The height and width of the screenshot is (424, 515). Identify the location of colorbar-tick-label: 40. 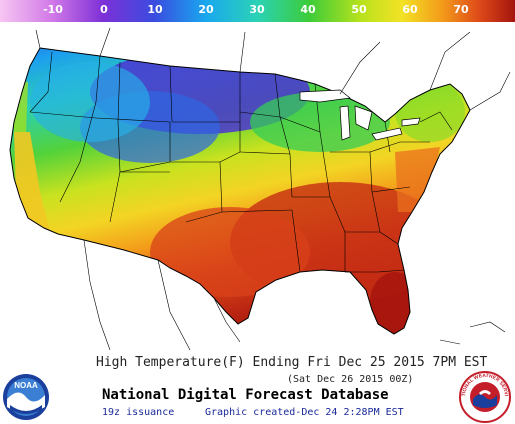
(308, 9).